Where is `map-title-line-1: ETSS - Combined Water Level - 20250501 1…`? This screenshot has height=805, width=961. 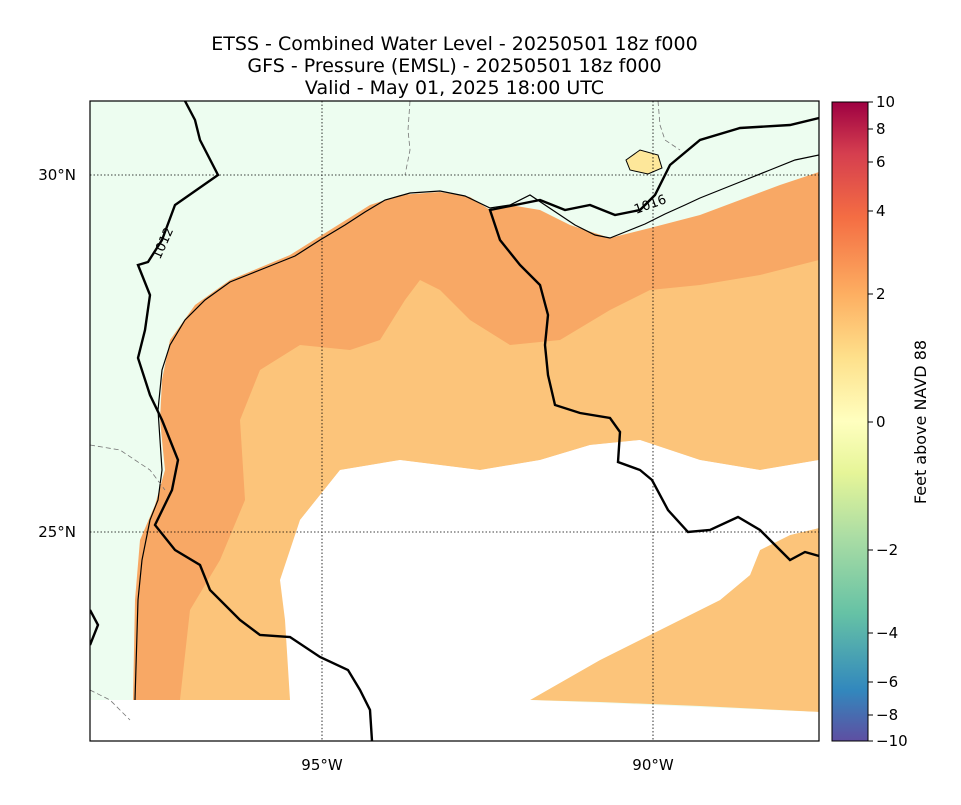 map-title-line-1: ETSS - Combined Water Level - 20250501 1… is located at coordinates (454, 44).